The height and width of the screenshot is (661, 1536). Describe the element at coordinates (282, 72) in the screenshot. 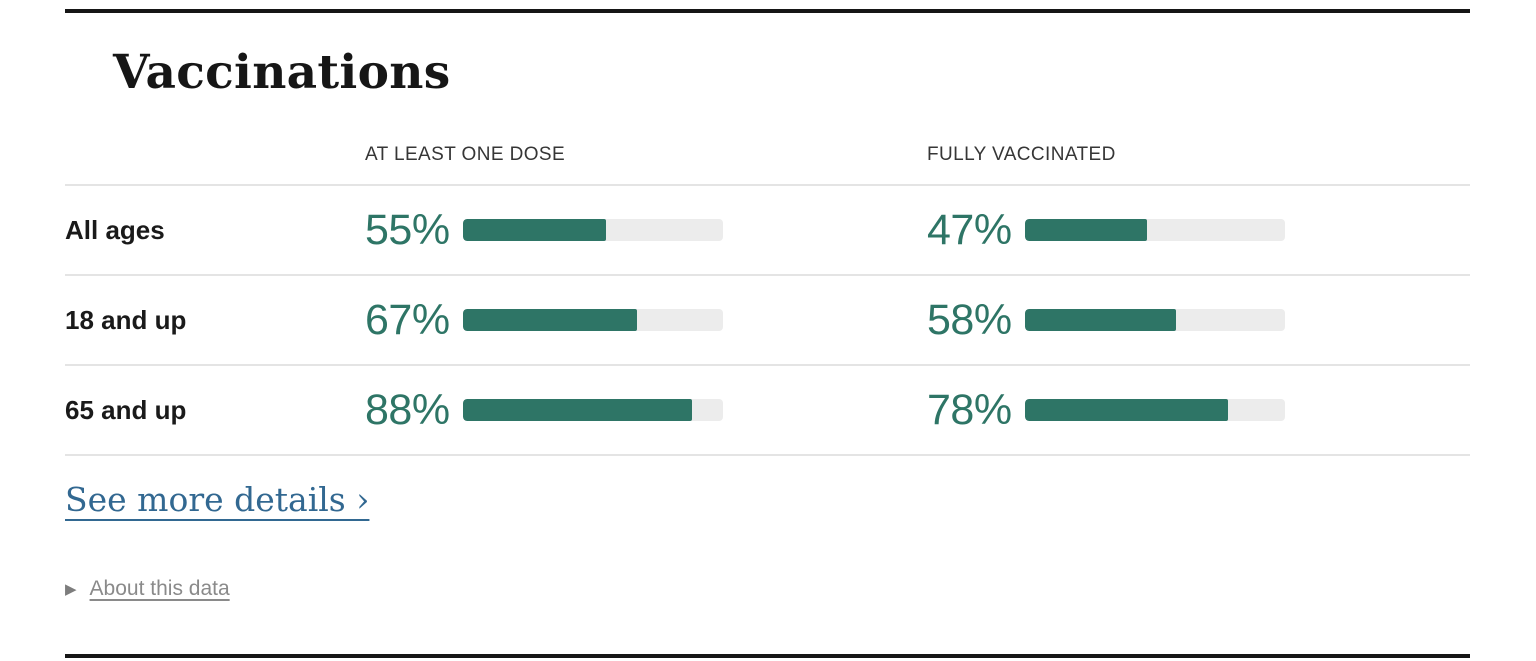

I see `page-title: Vaccinations` at that location.